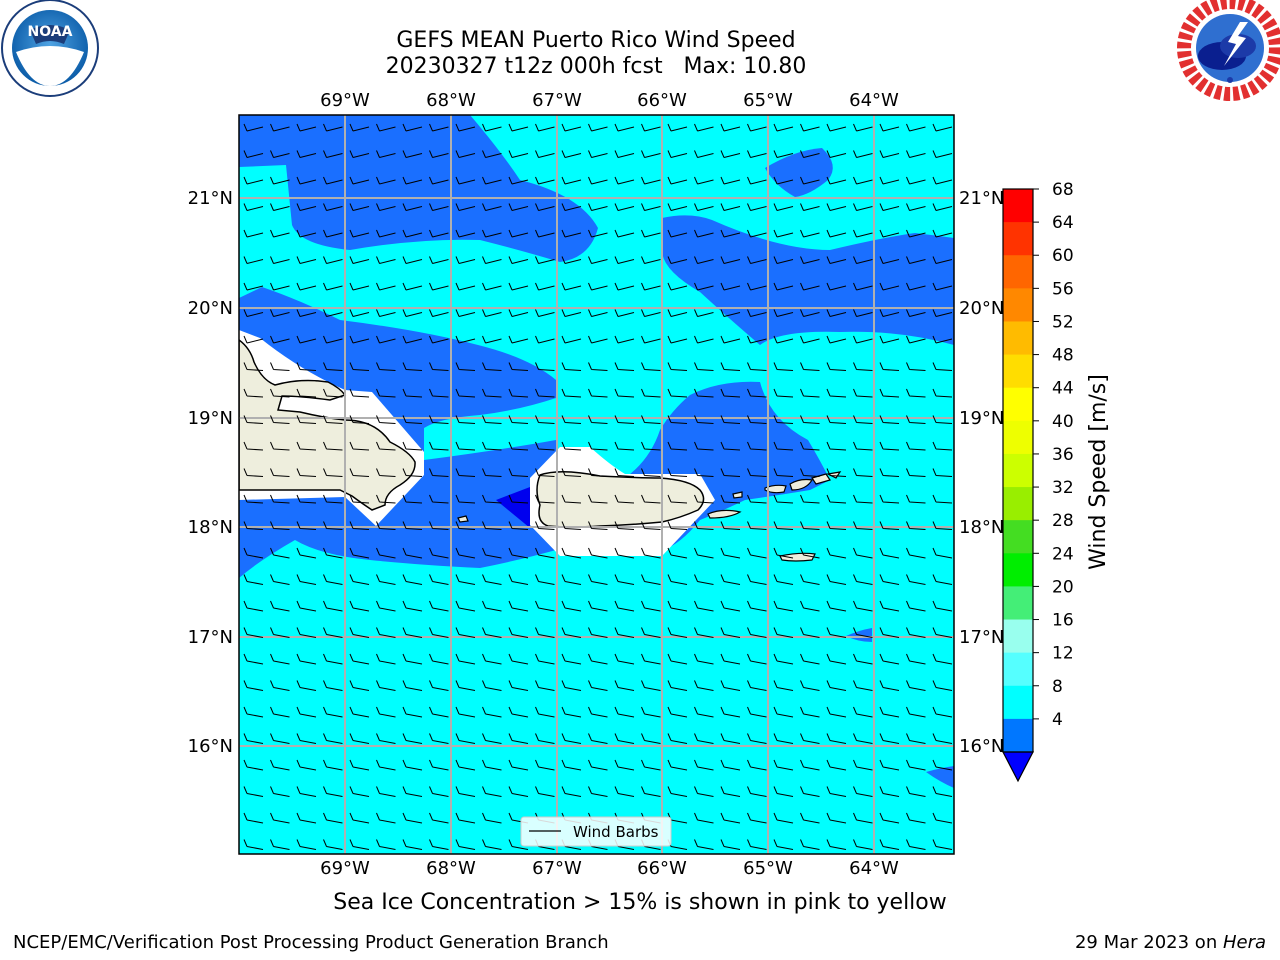 This screenshot has height=960, width=1280. What do you see at coordinates (1148, 942) in the screenshot?
I see `footer-date-text: 29 Mar 2023 on` at bounding box center [1148, 942].